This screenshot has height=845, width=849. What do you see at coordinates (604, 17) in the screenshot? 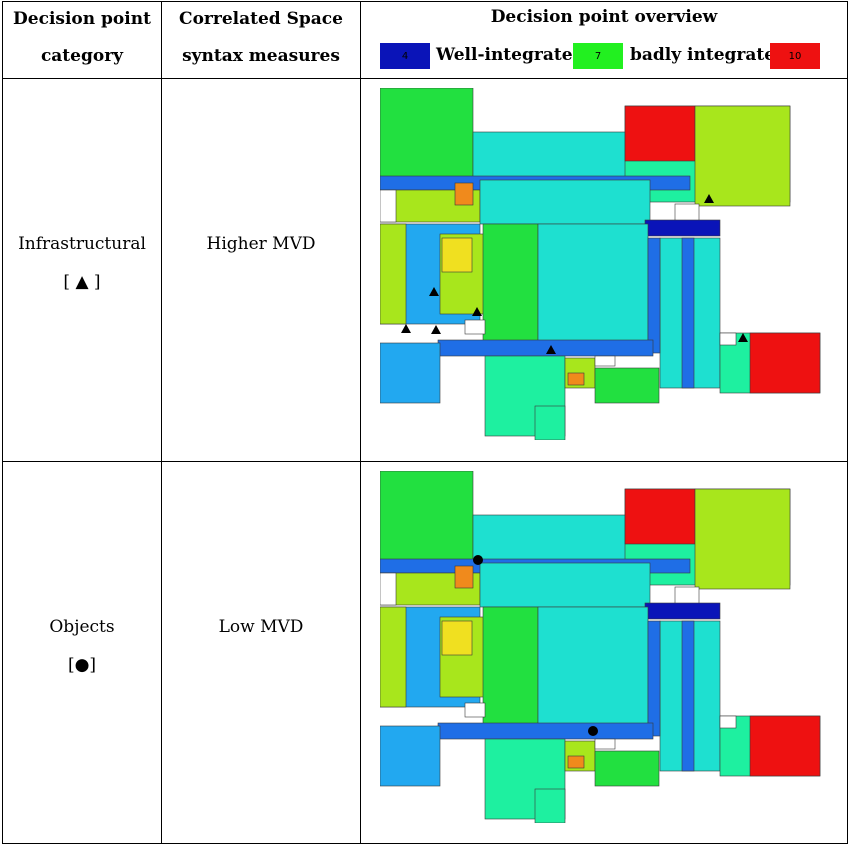
I see `header-overview-title: Decision point overview` at bounding box center [604, 17].